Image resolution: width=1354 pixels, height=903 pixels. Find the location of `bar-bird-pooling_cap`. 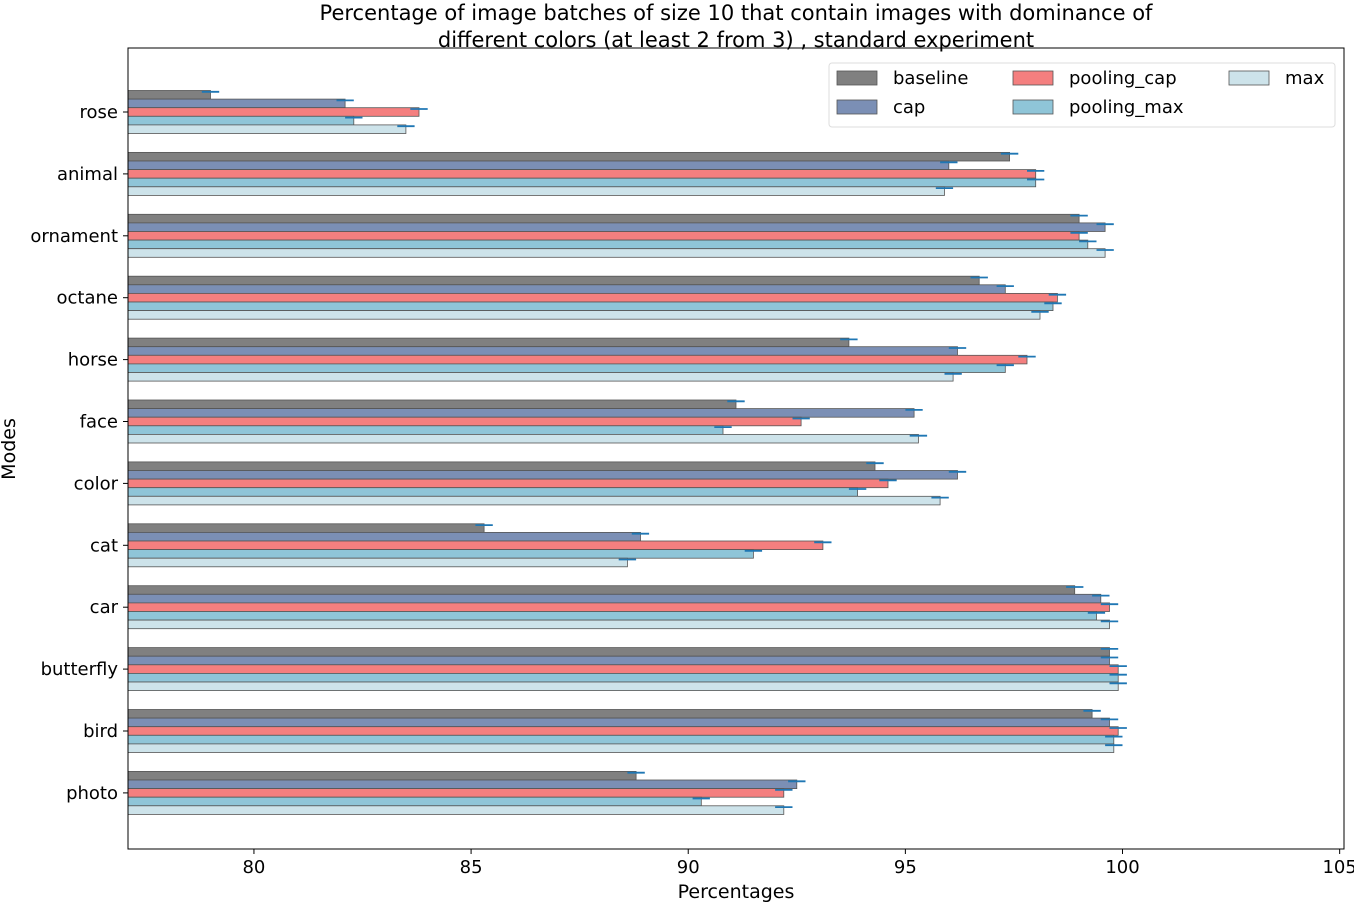

bar-bird-pooling_cap is located at coordinates (623, 731).